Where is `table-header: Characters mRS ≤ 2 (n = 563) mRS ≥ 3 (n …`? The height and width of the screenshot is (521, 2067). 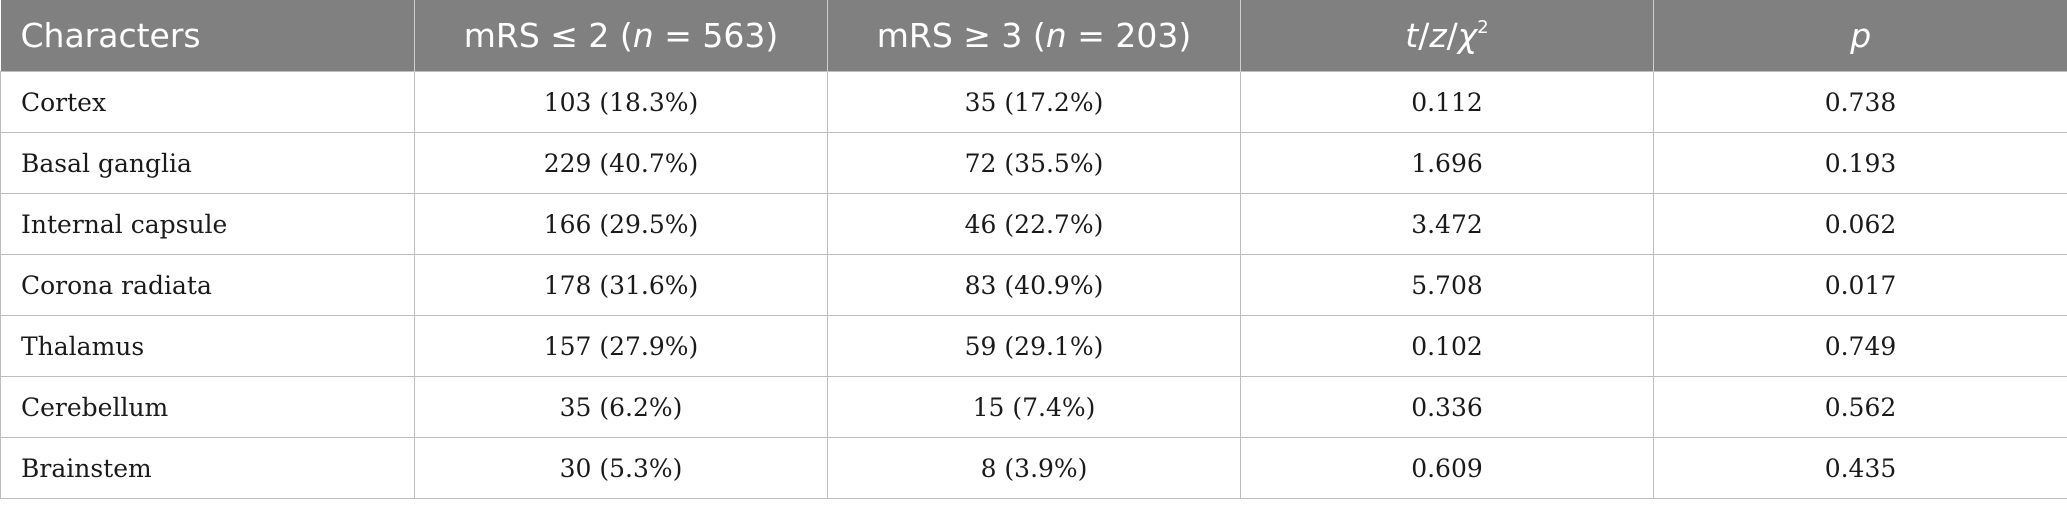
table-header: Characters mRS ≤ 2 (n = 563) mRS ≥ 3 (n … is located at coordinates (1033, 36).